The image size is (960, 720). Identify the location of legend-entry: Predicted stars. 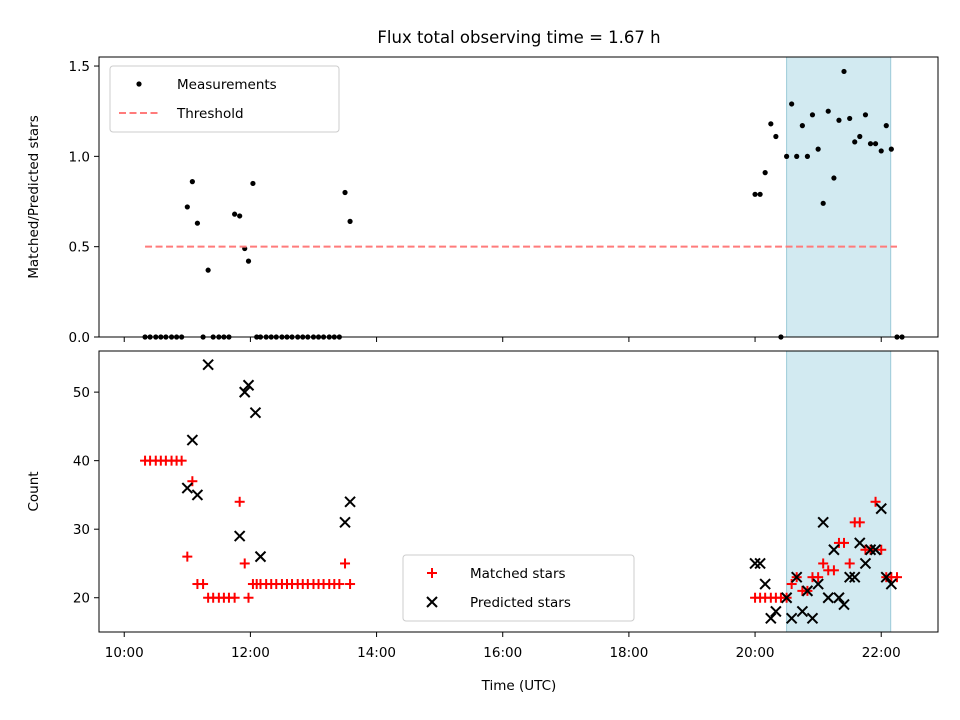
(498, 603).